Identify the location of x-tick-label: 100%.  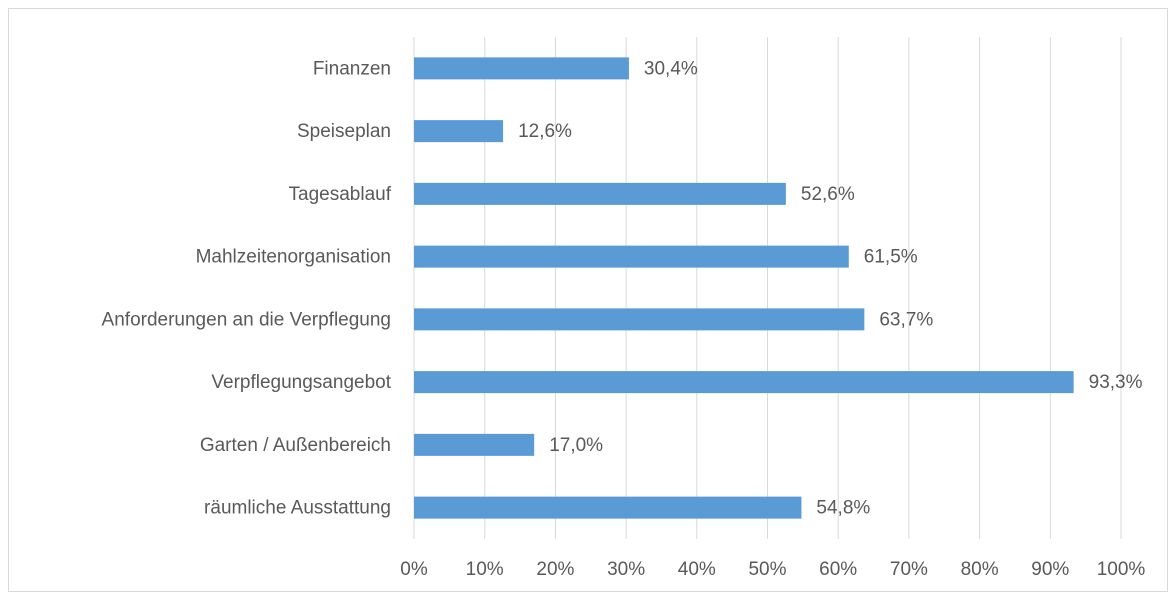
(1121, 569).